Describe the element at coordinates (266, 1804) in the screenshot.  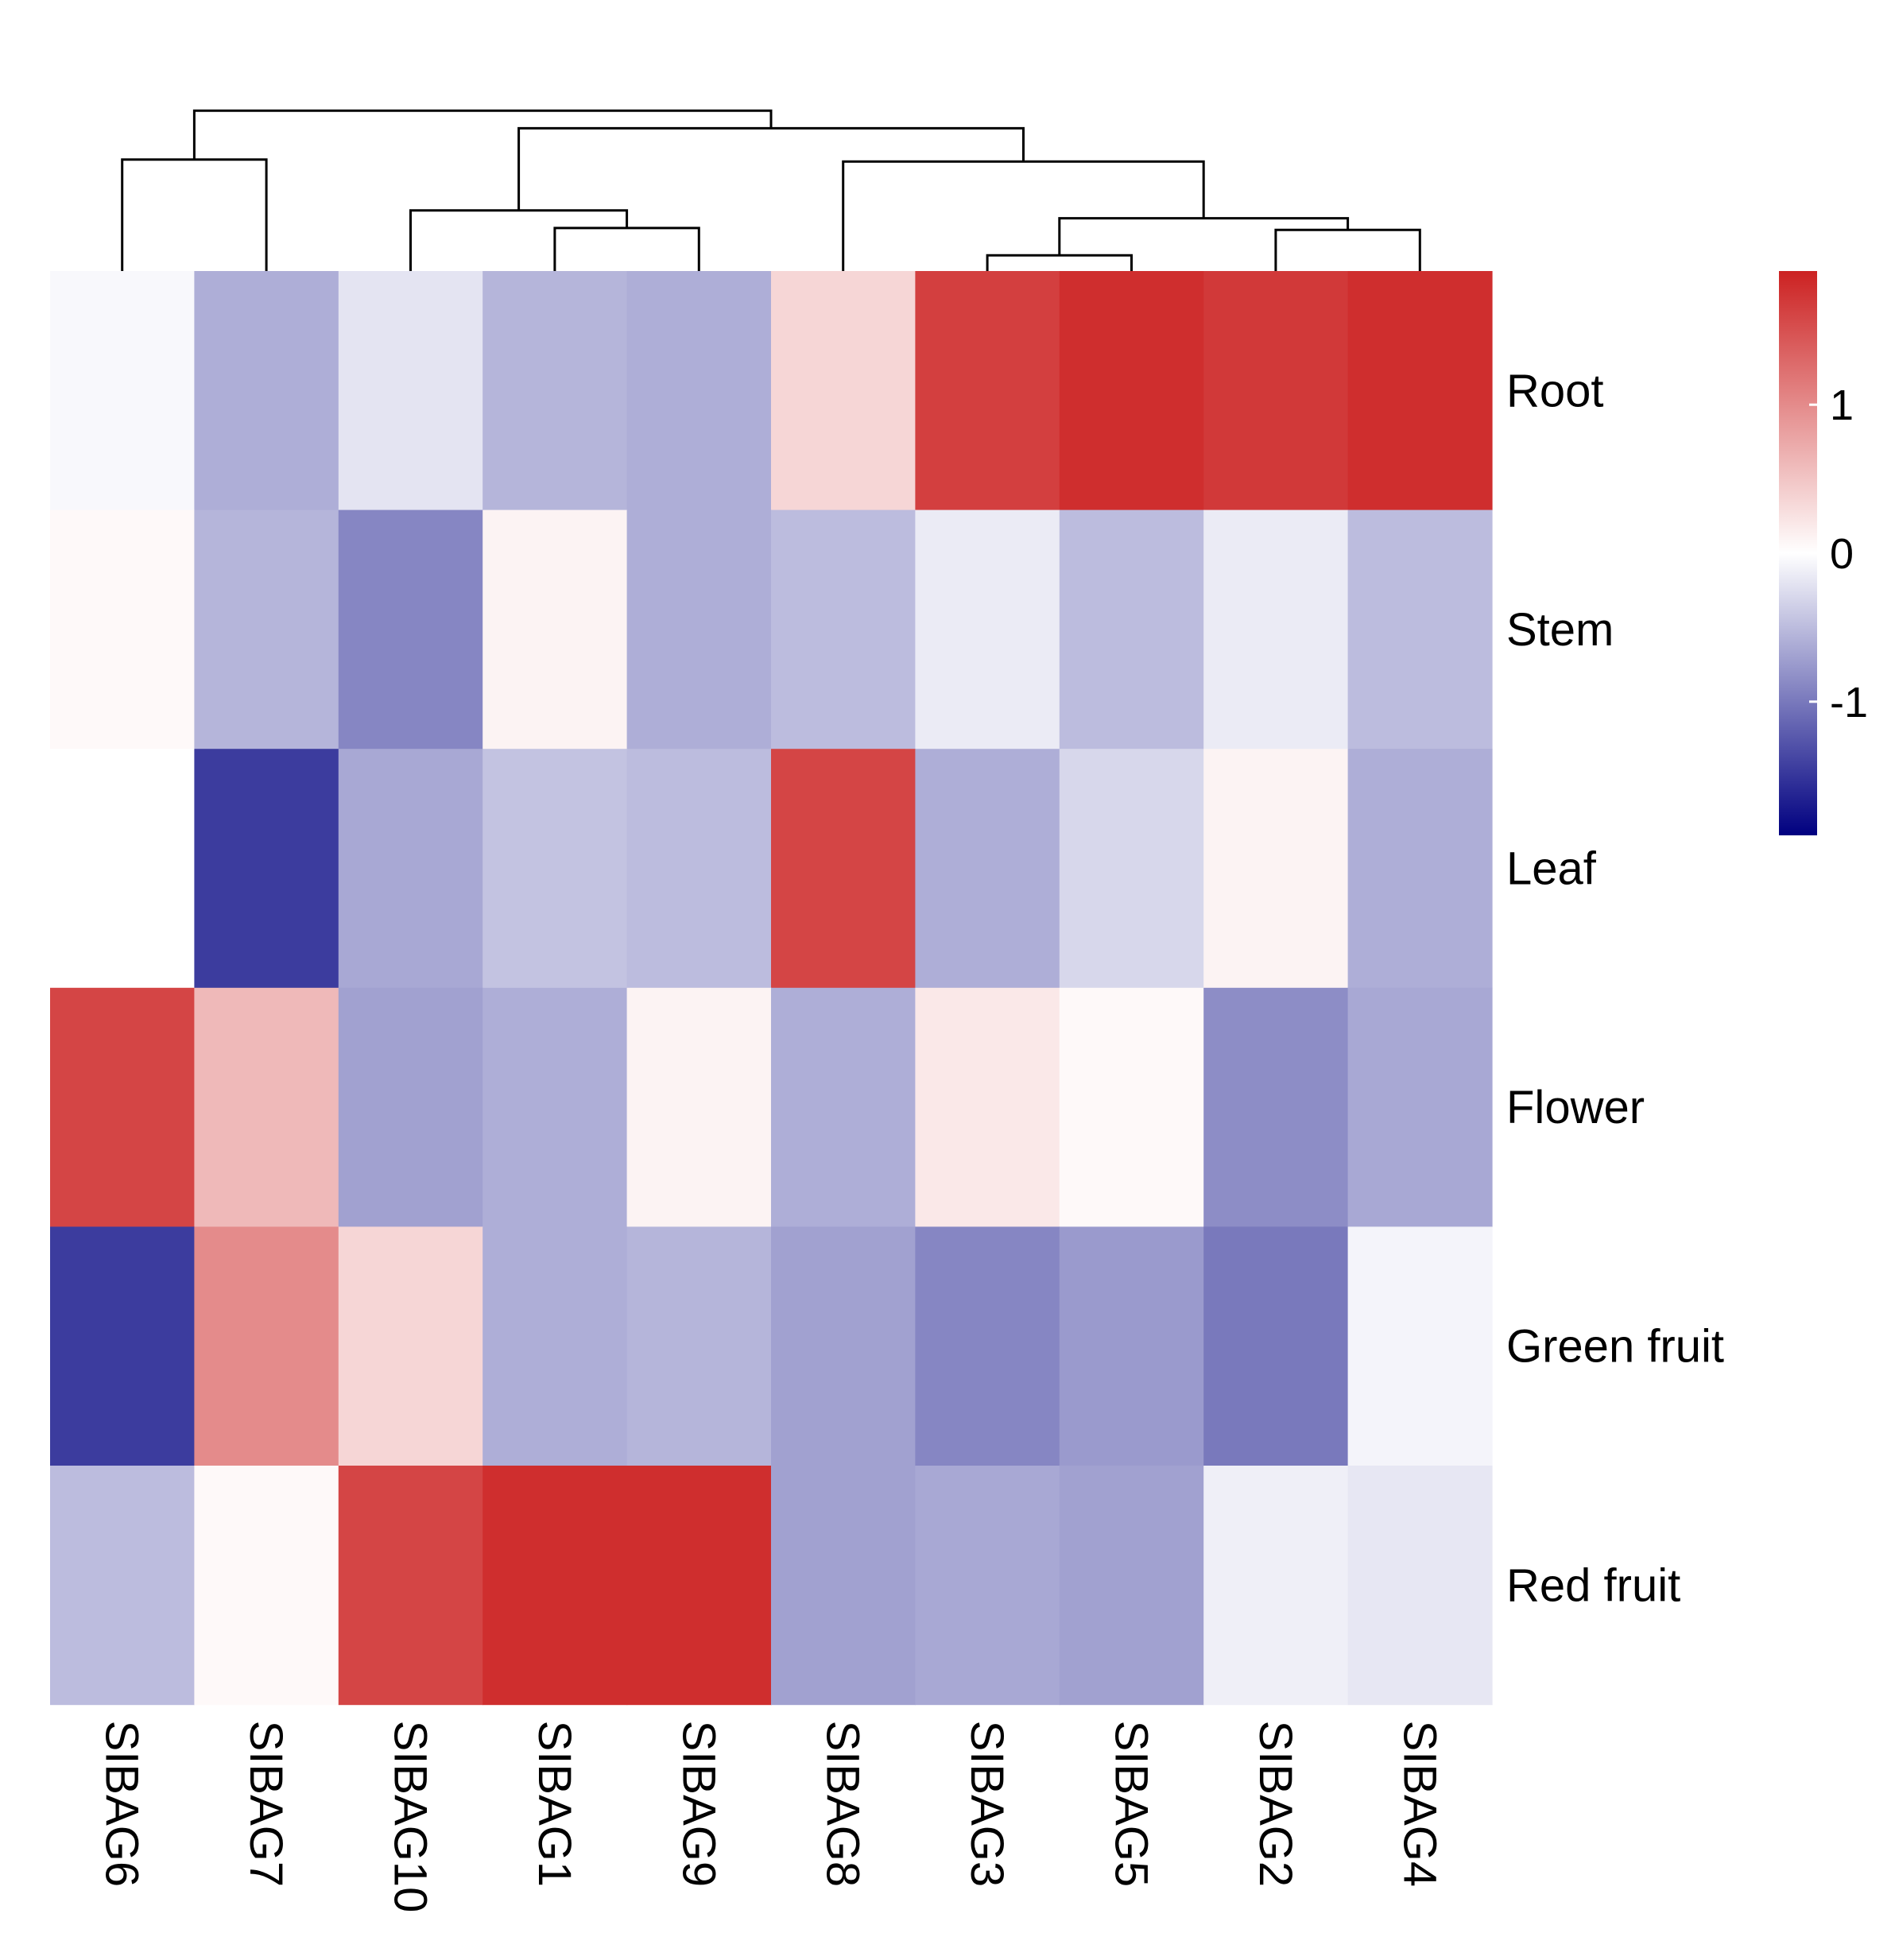
I see `column-label: SIBAG7` at that location.